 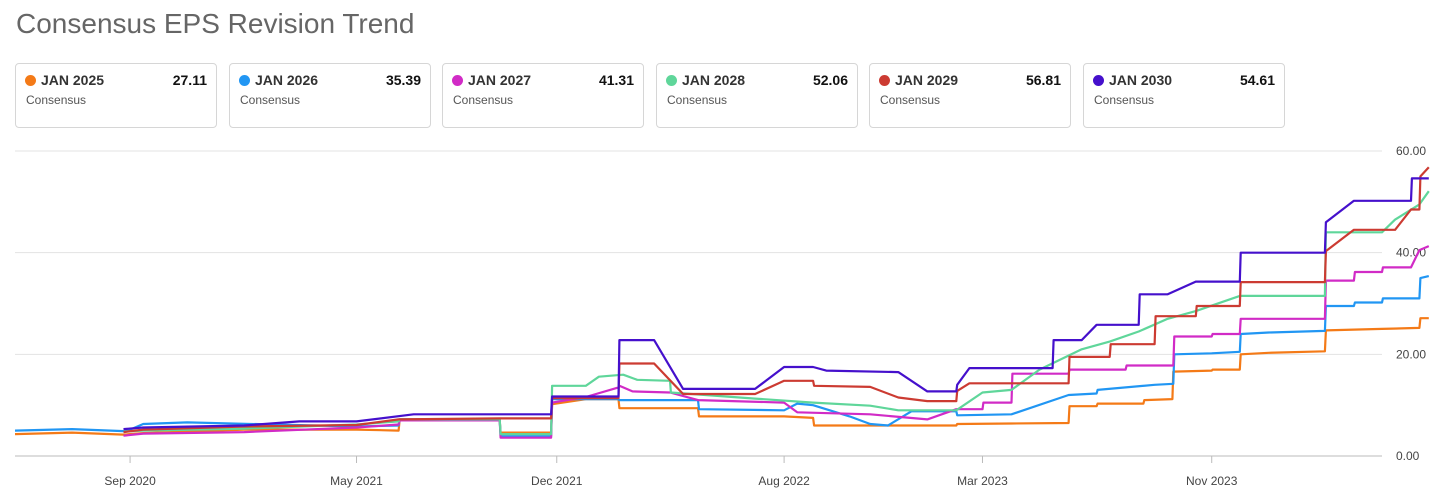 I want to click on card-value: 52.06, so click(x=830, y=80).